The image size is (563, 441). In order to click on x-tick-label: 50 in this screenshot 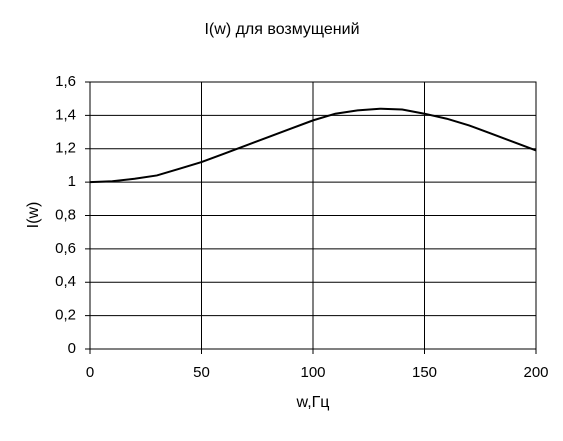, I will do `click(201, 372)`.